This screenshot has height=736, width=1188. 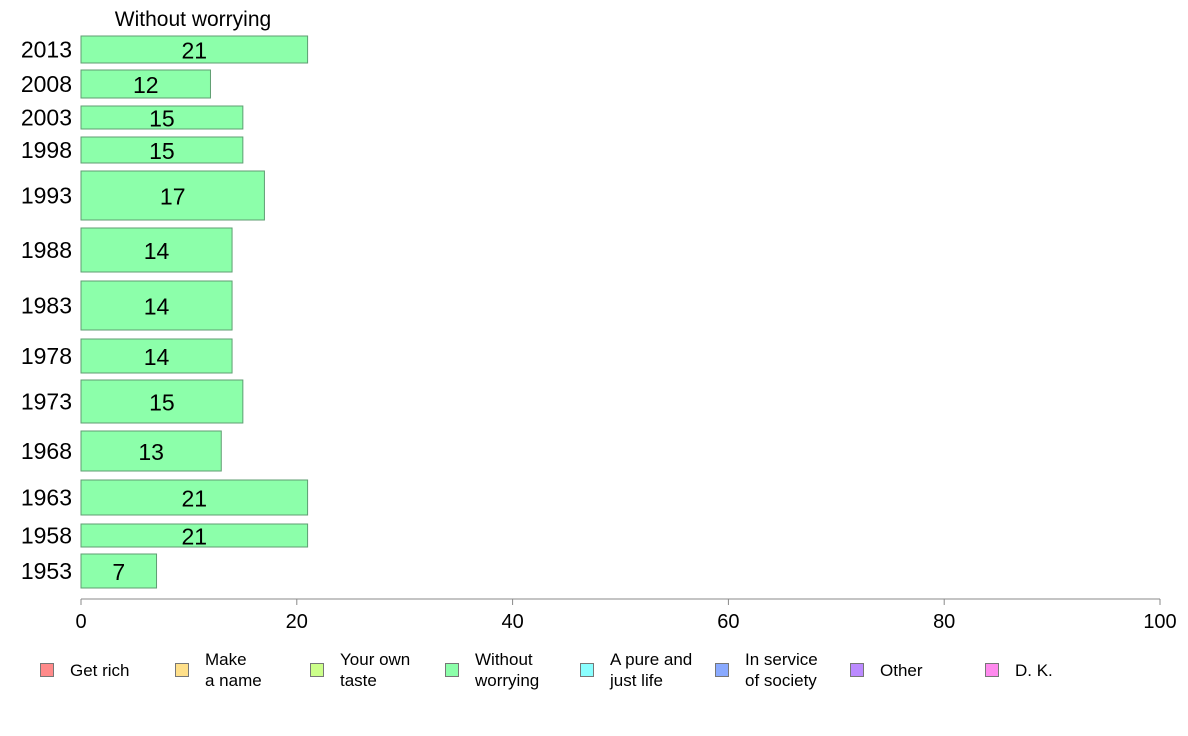 I want to click on y-tick-label: 1978, so click(x=46, y=356).